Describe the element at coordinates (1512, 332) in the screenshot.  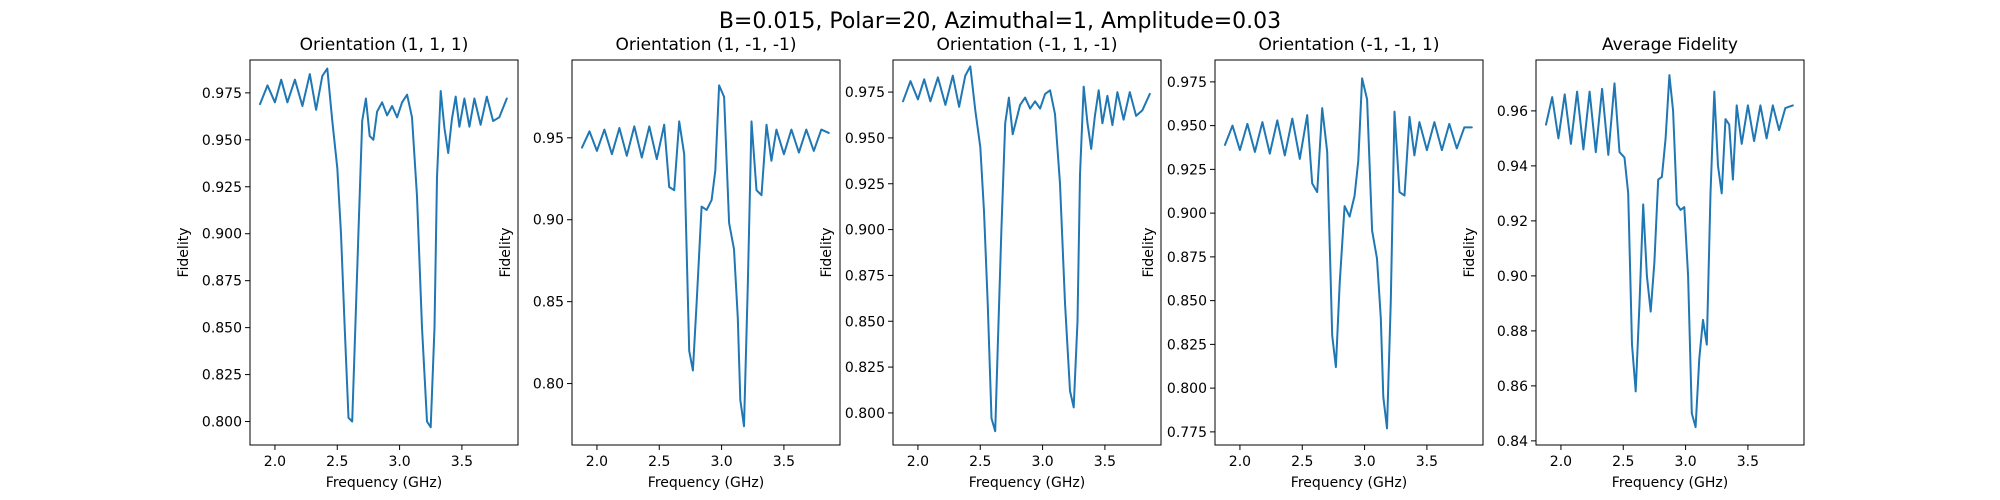
I see `y-tick-label: 0.88` at that location.